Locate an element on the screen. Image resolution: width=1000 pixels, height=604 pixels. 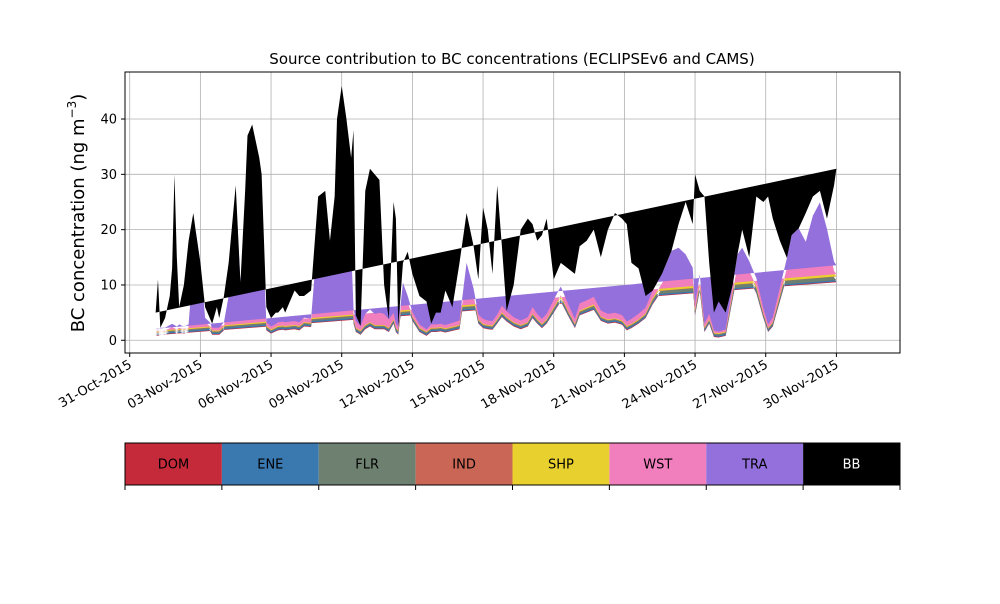
legend-colorbar: DOM ENE FLR IND SHP WST TRA BB is located at coordinates (512, 466).